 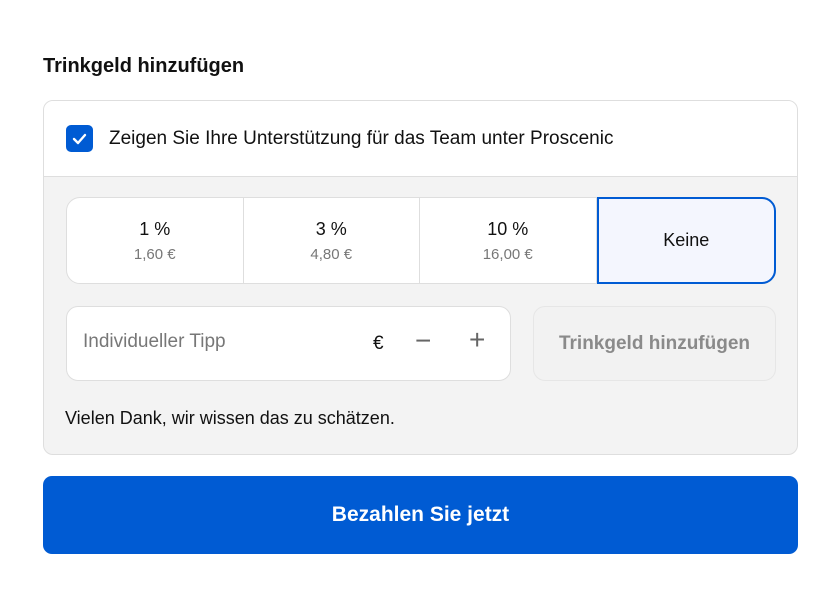 I want to click on custom-tip-field: € − +, so click(x=288, y=343).